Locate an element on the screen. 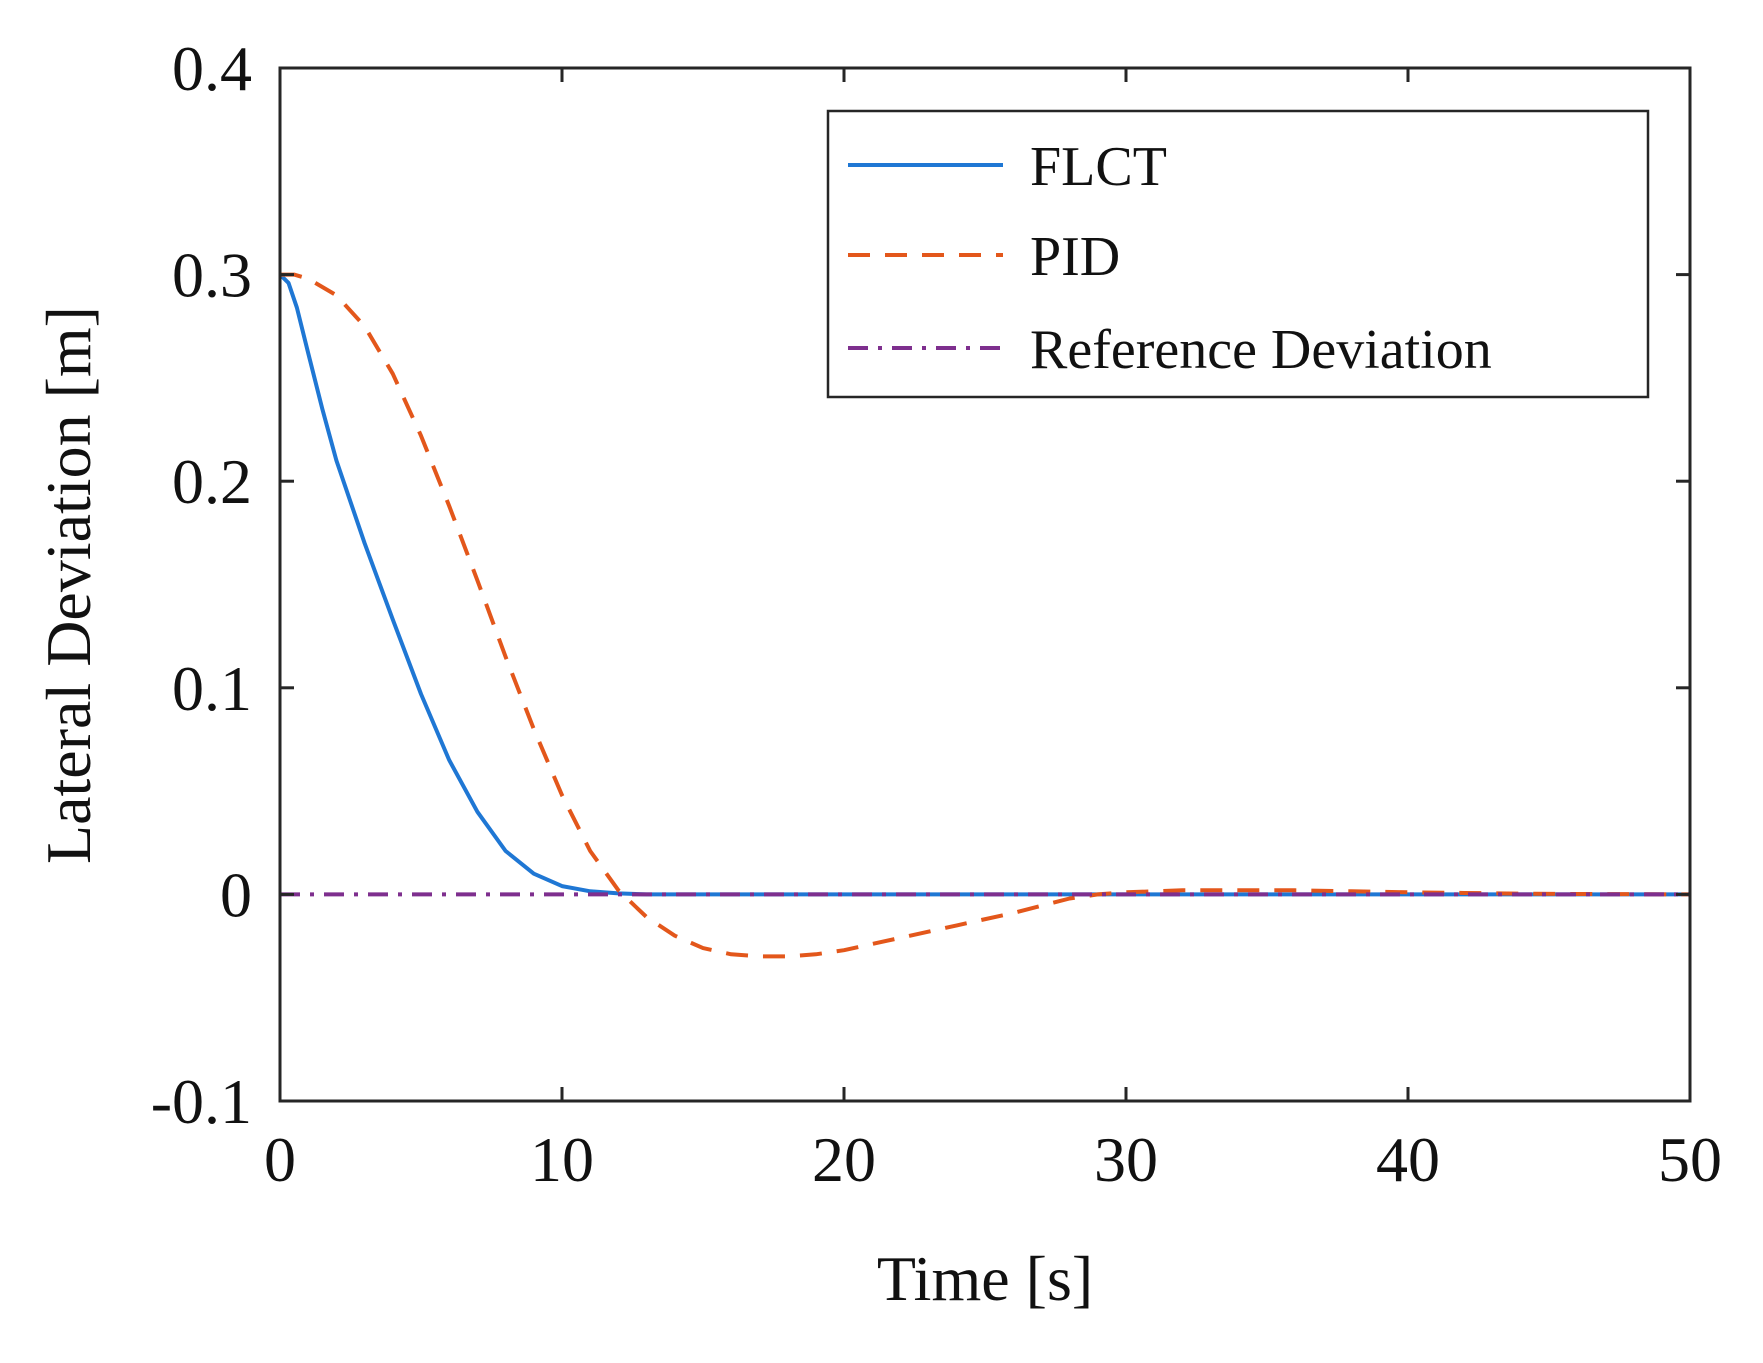  x-tick-label: 40 is located at coordinates (1408, 1159).